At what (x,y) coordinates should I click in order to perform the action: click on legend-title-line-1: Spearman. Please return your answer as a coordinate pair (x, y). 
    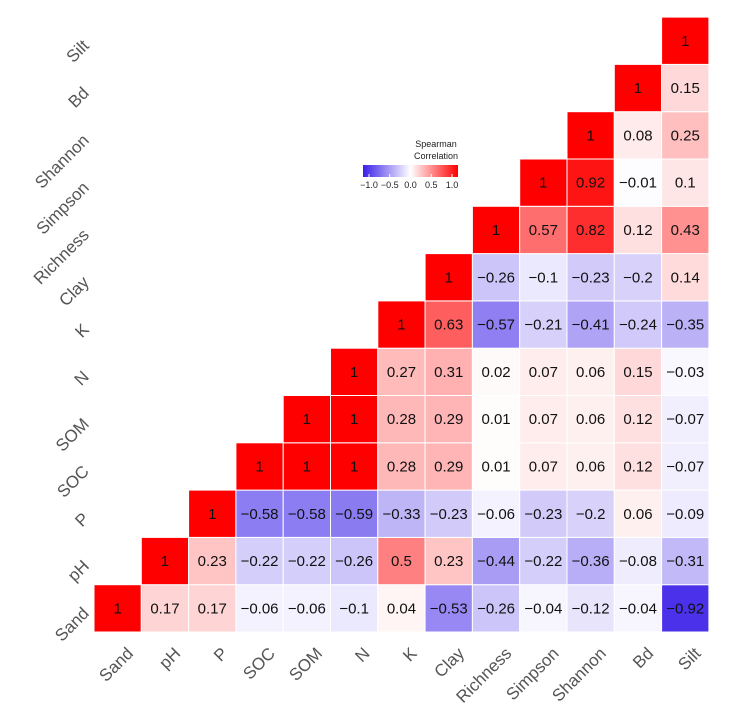
    Looking at the image, I should click on (436, 144).